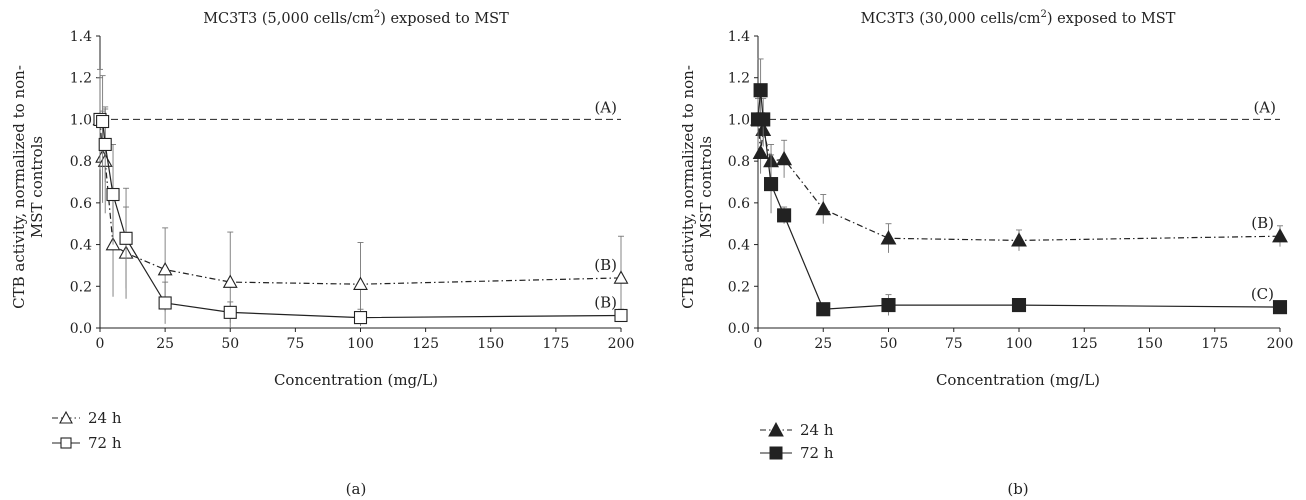 The width and height of the screenshot is (1306, 500). What do you see at coordinates (1018, 18) in the screenshot?
I see `panel-b-title: MC3T3 (30,000 cells/cm2) exposed to MST` at bounding box center [1018, 18].